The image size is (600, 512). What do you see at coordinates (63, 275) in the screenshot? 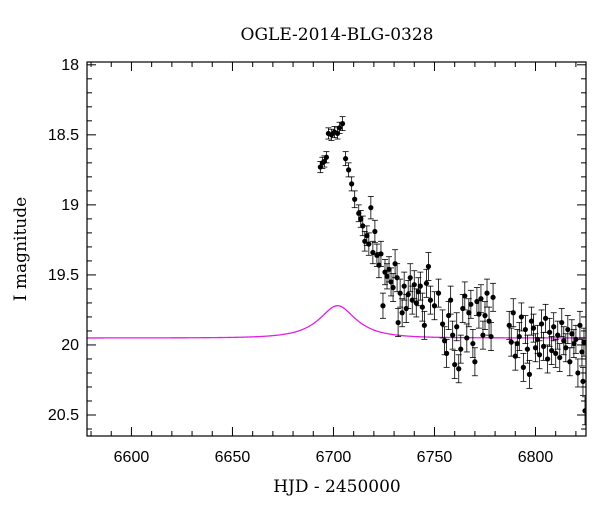
I see `y-tick-label: 19.5` at bounding box center [63, 275].